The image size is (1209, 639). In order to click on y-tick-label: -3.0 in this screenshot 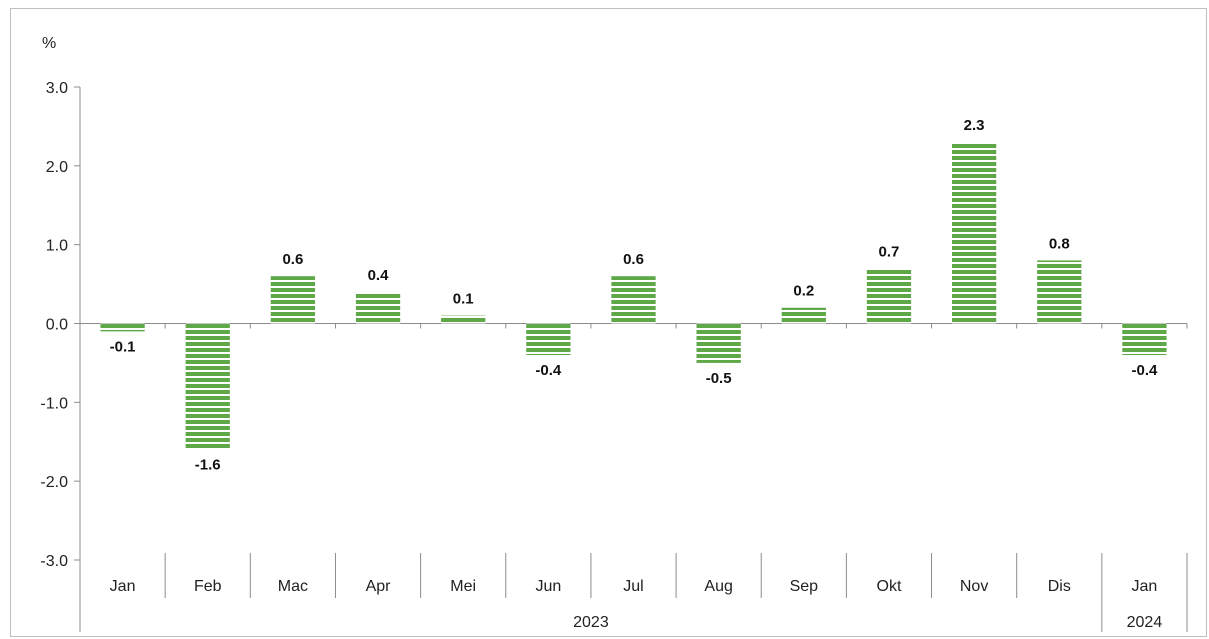, I will do `click(54, 561)`.